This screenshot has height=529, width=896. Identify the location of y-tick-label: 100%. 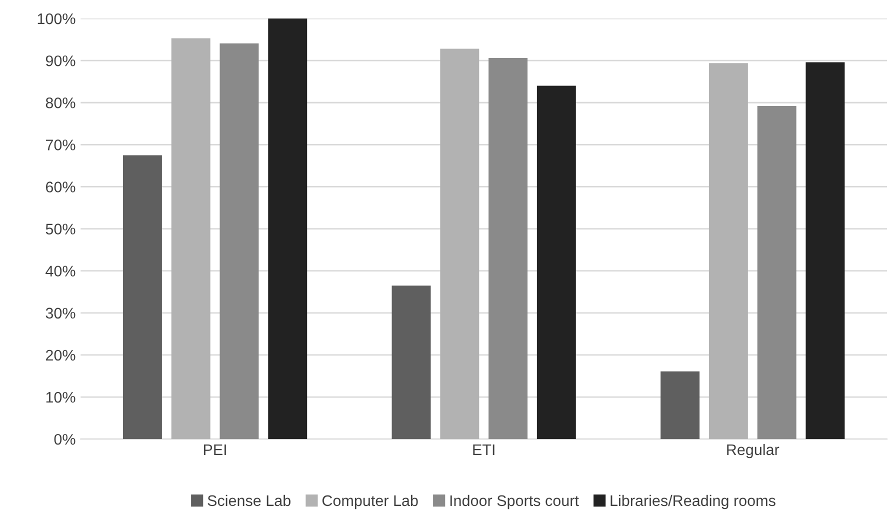
(57, 18).